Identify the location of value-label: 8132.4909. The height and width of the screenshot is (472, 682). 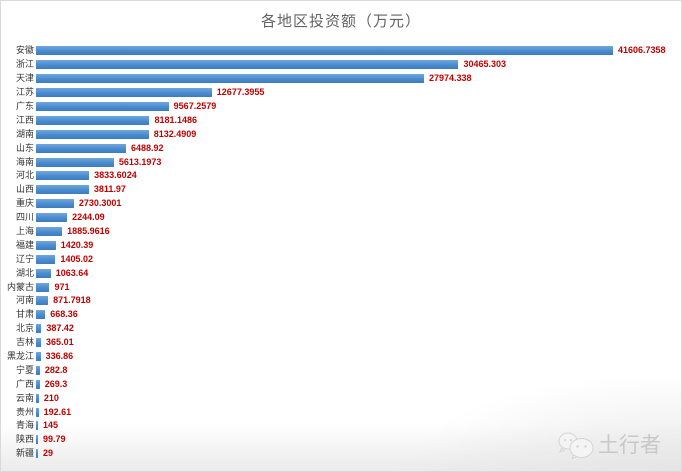
(175, 133).